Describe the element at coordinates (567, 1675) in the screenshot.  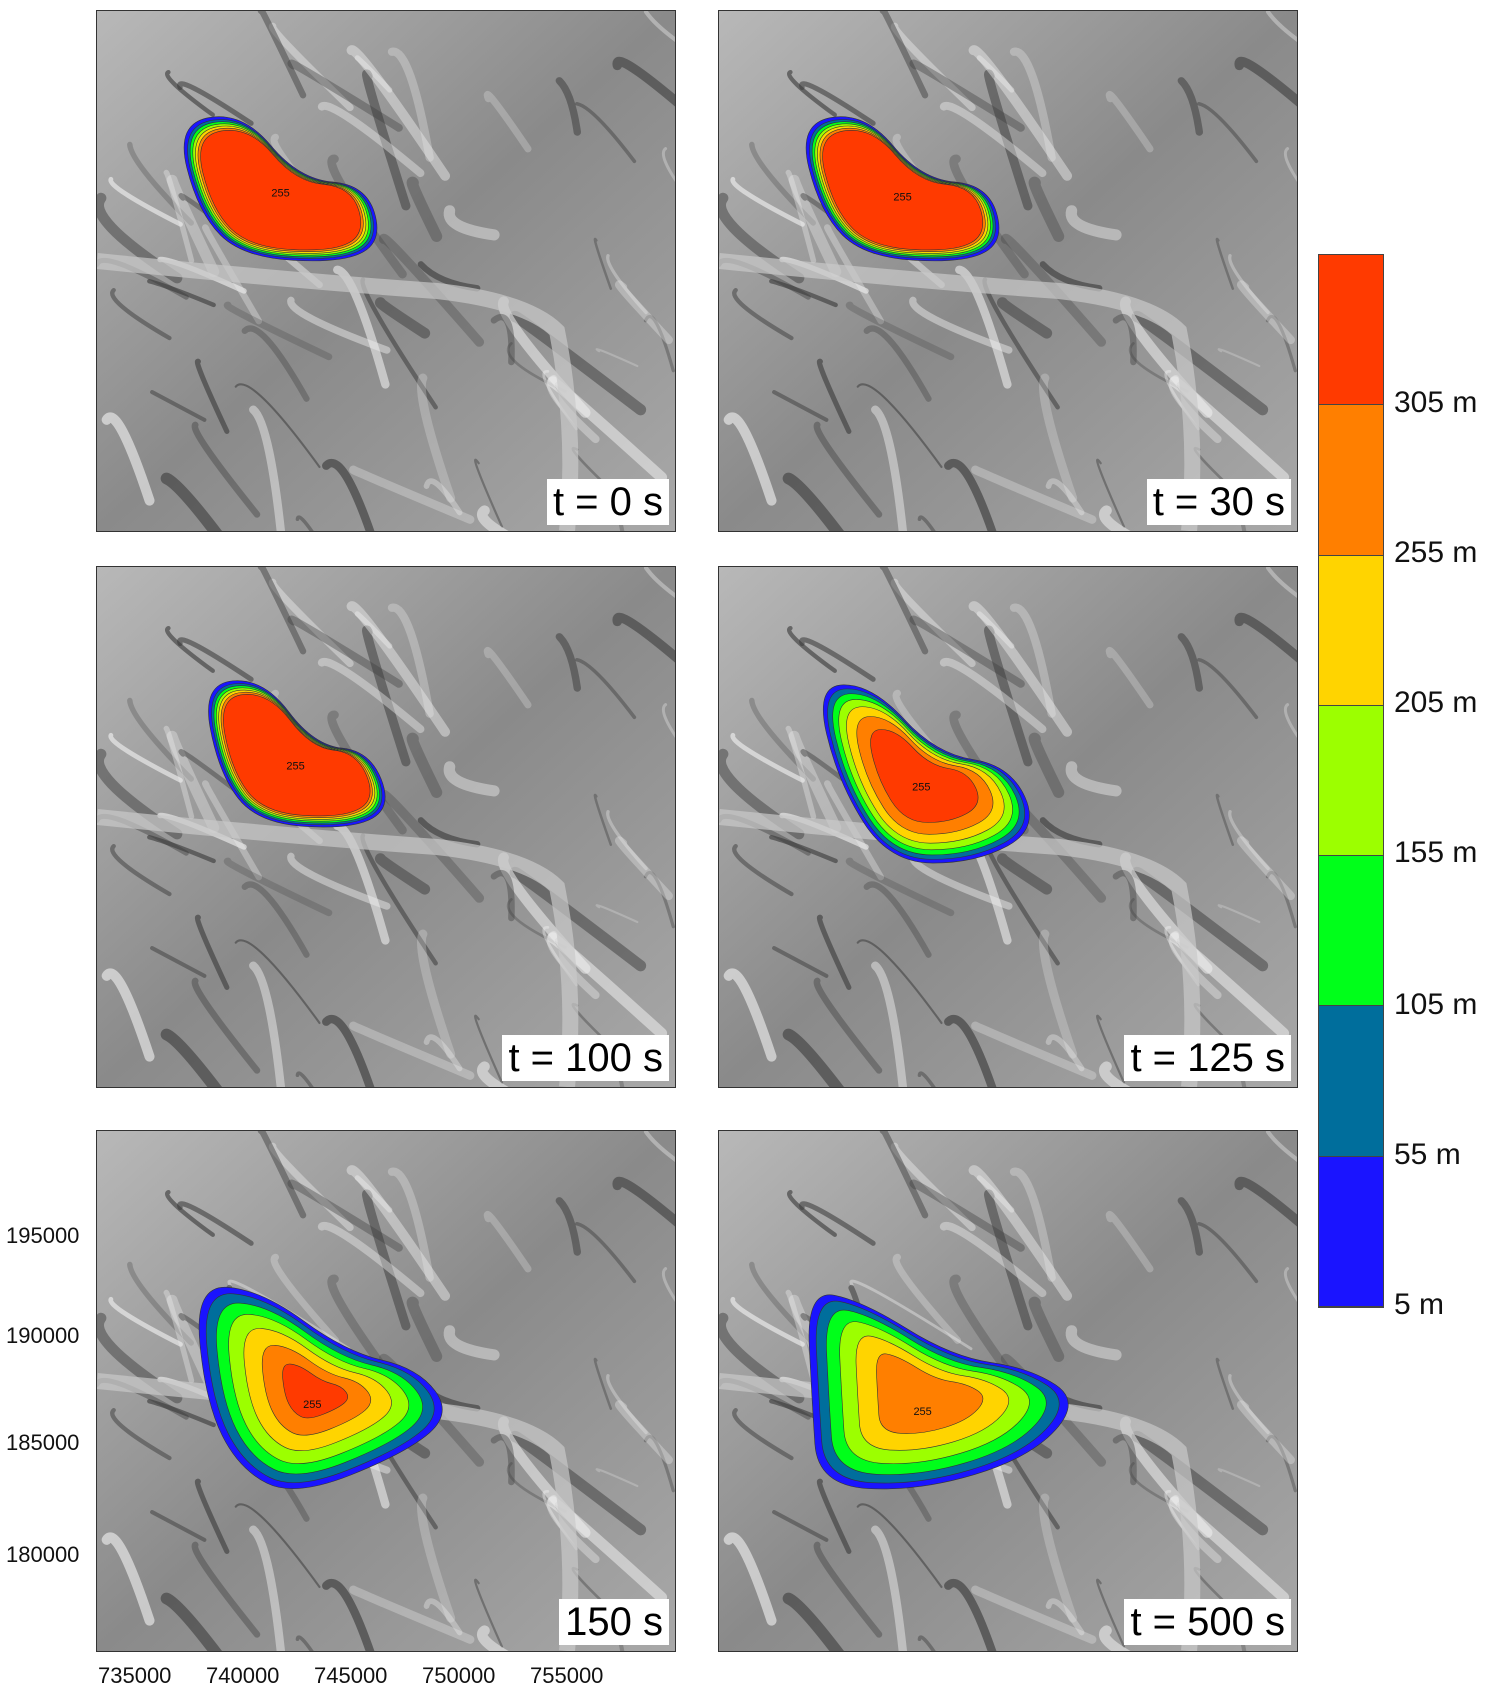
I see `x-tick-label: 755000` at that location.